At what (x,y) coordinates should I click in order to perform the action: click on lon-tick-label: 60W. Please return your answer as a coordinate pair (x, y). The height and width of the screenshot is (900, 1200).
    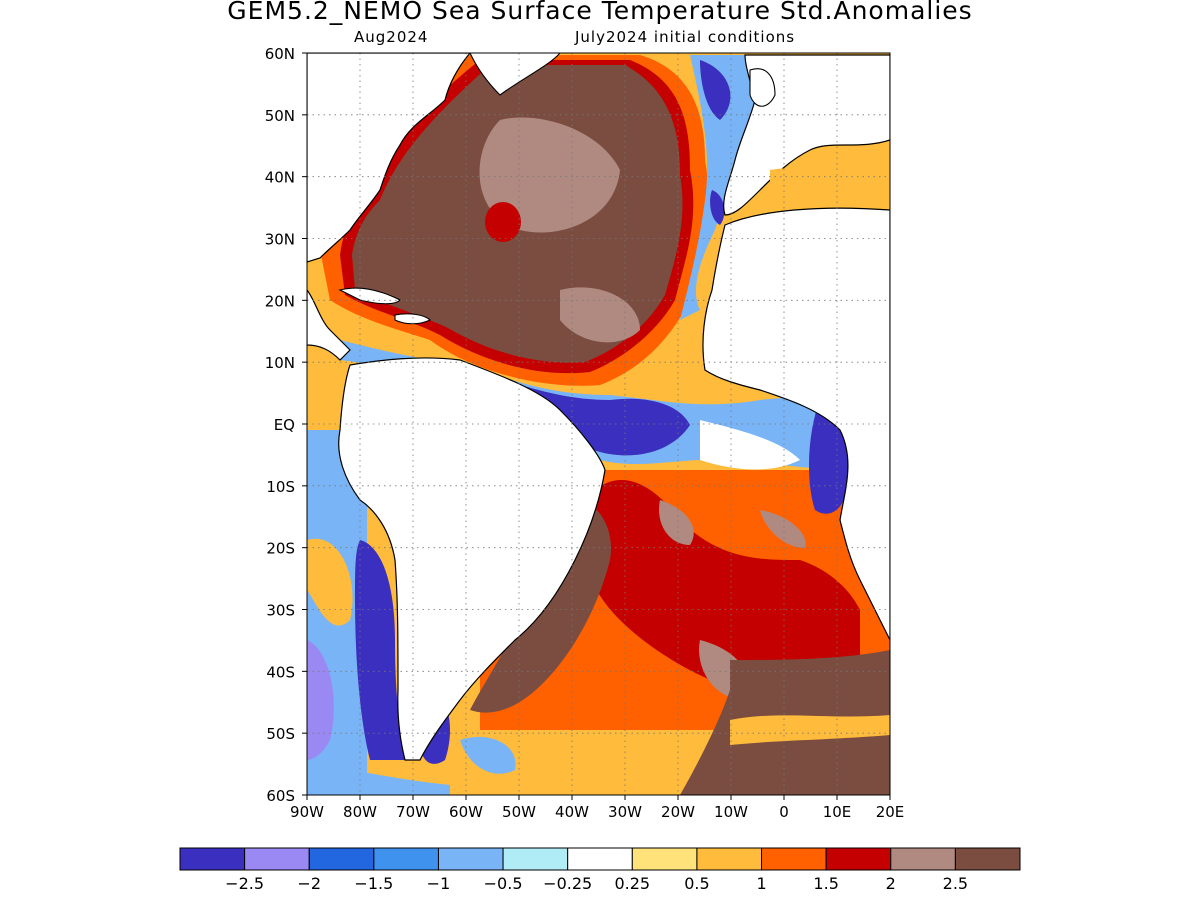
    Looking at the image, I should click on (466, 812).